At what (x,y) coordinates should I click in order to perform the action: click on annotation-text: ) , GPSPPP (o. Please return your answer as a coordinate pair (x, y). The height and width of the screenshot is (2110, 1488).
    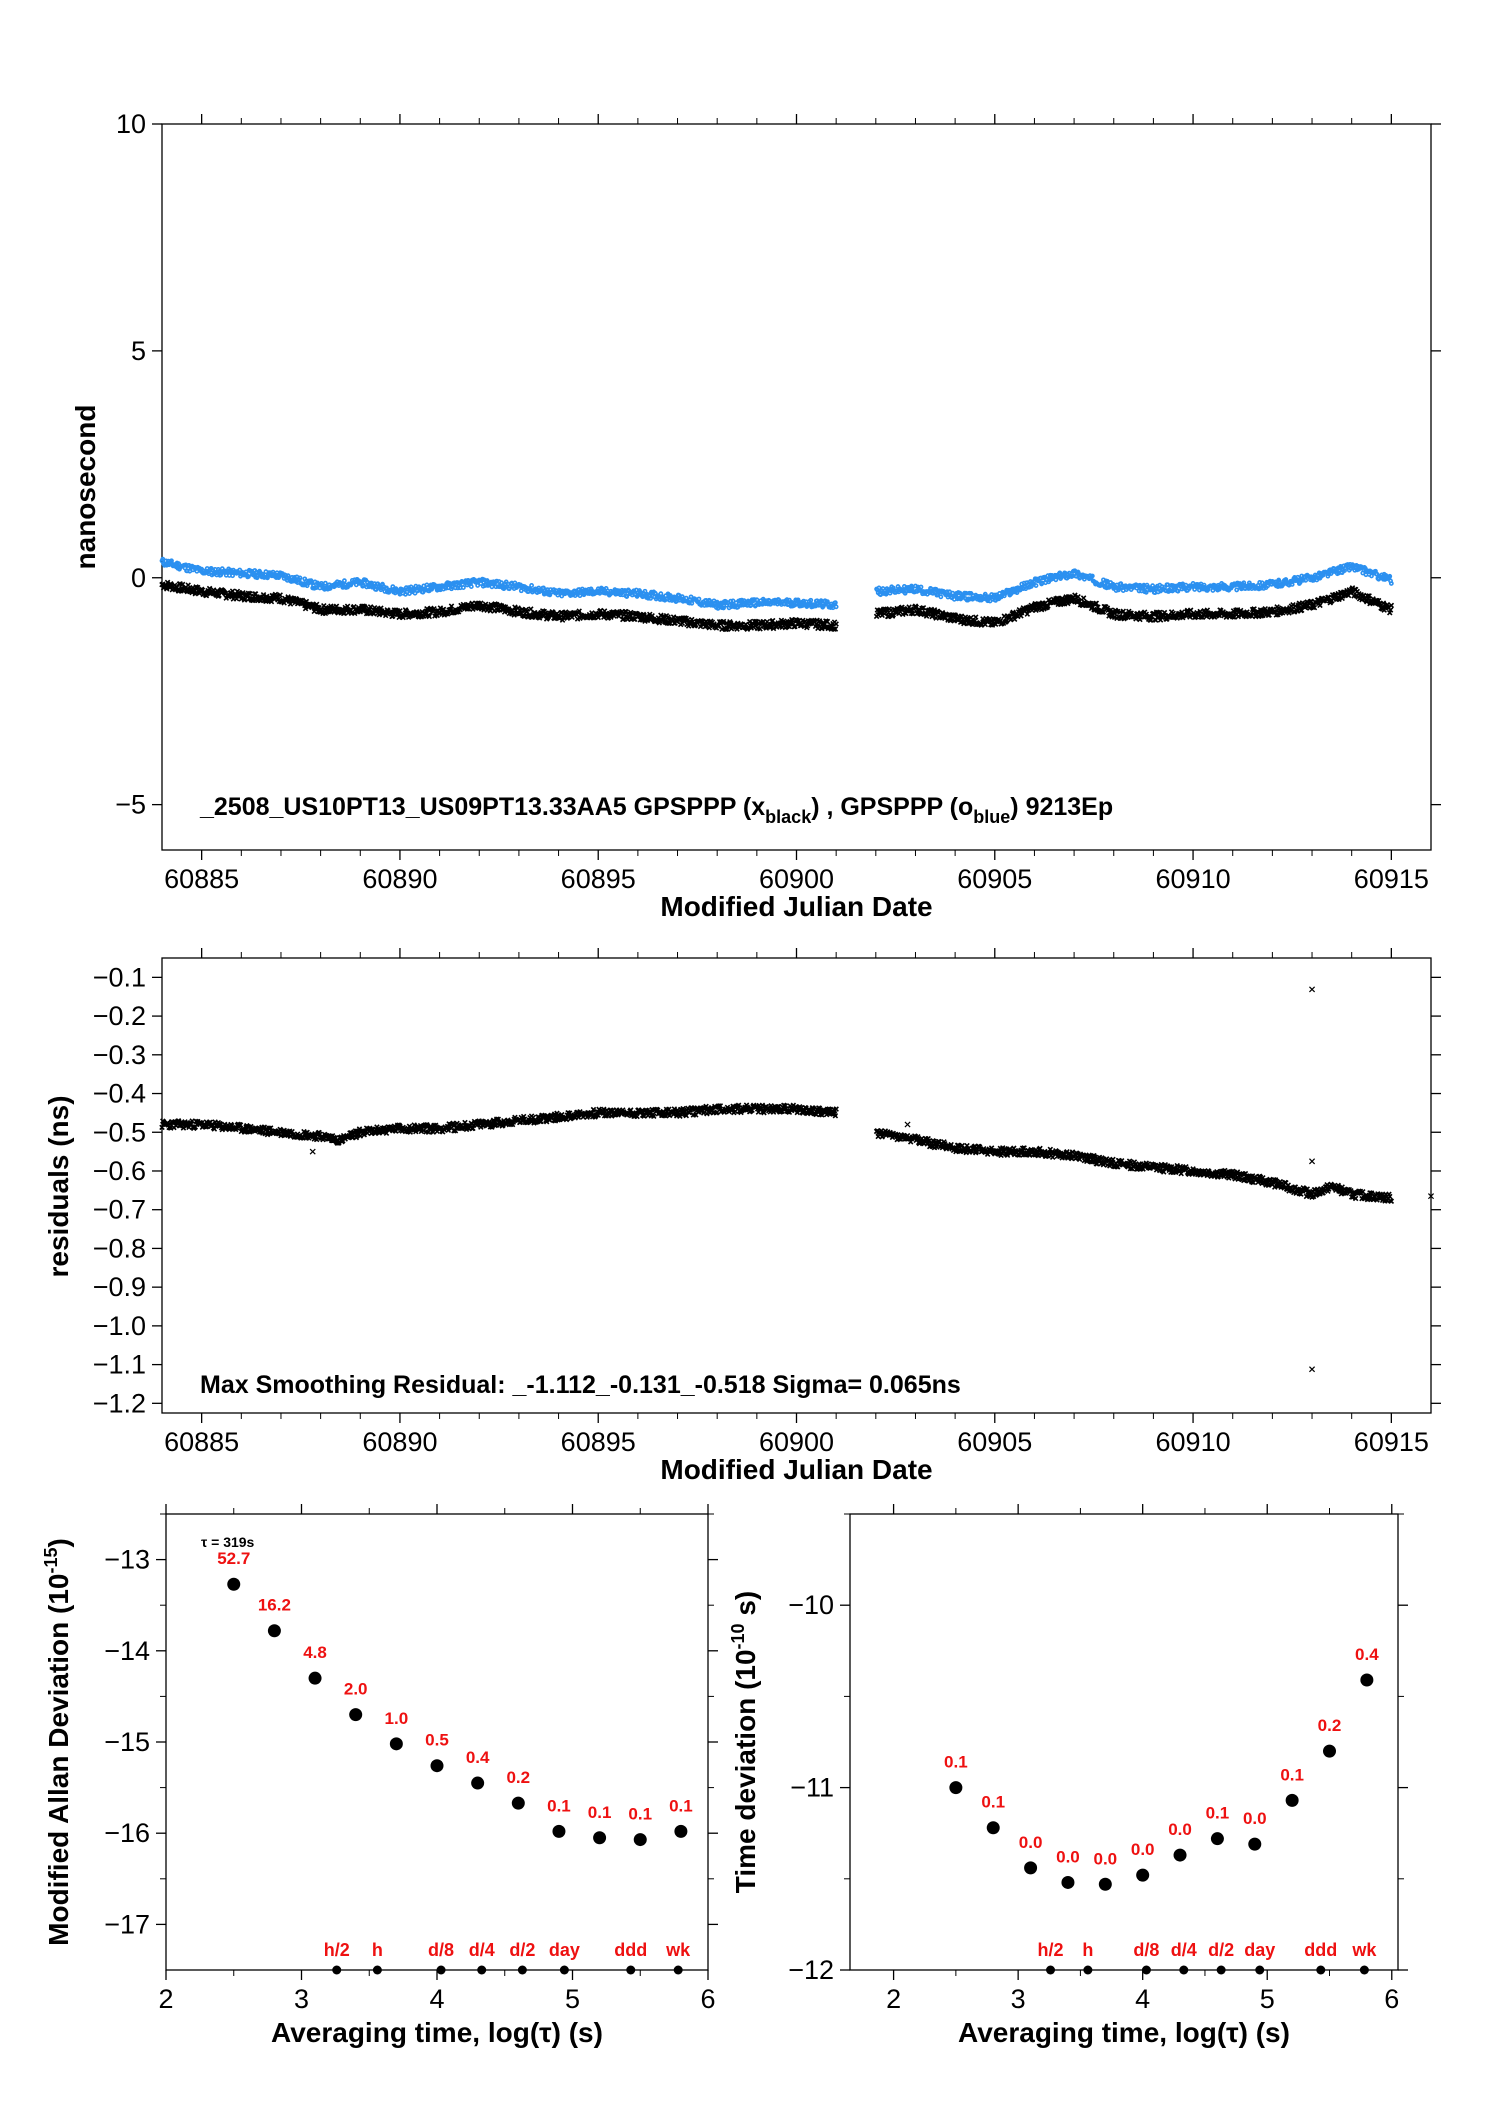
    Looking at the image, I should click on (892, 807).